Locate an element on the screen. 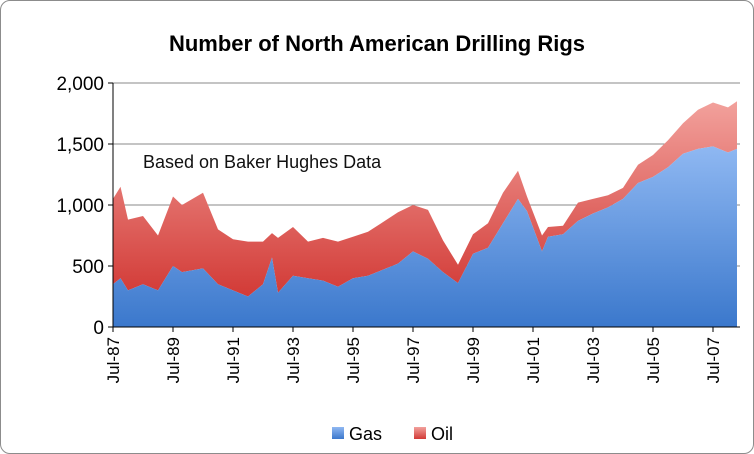 This screenshot has width=754, height=454. legend-label-oil: Oil is located at coordinates (442, 434).